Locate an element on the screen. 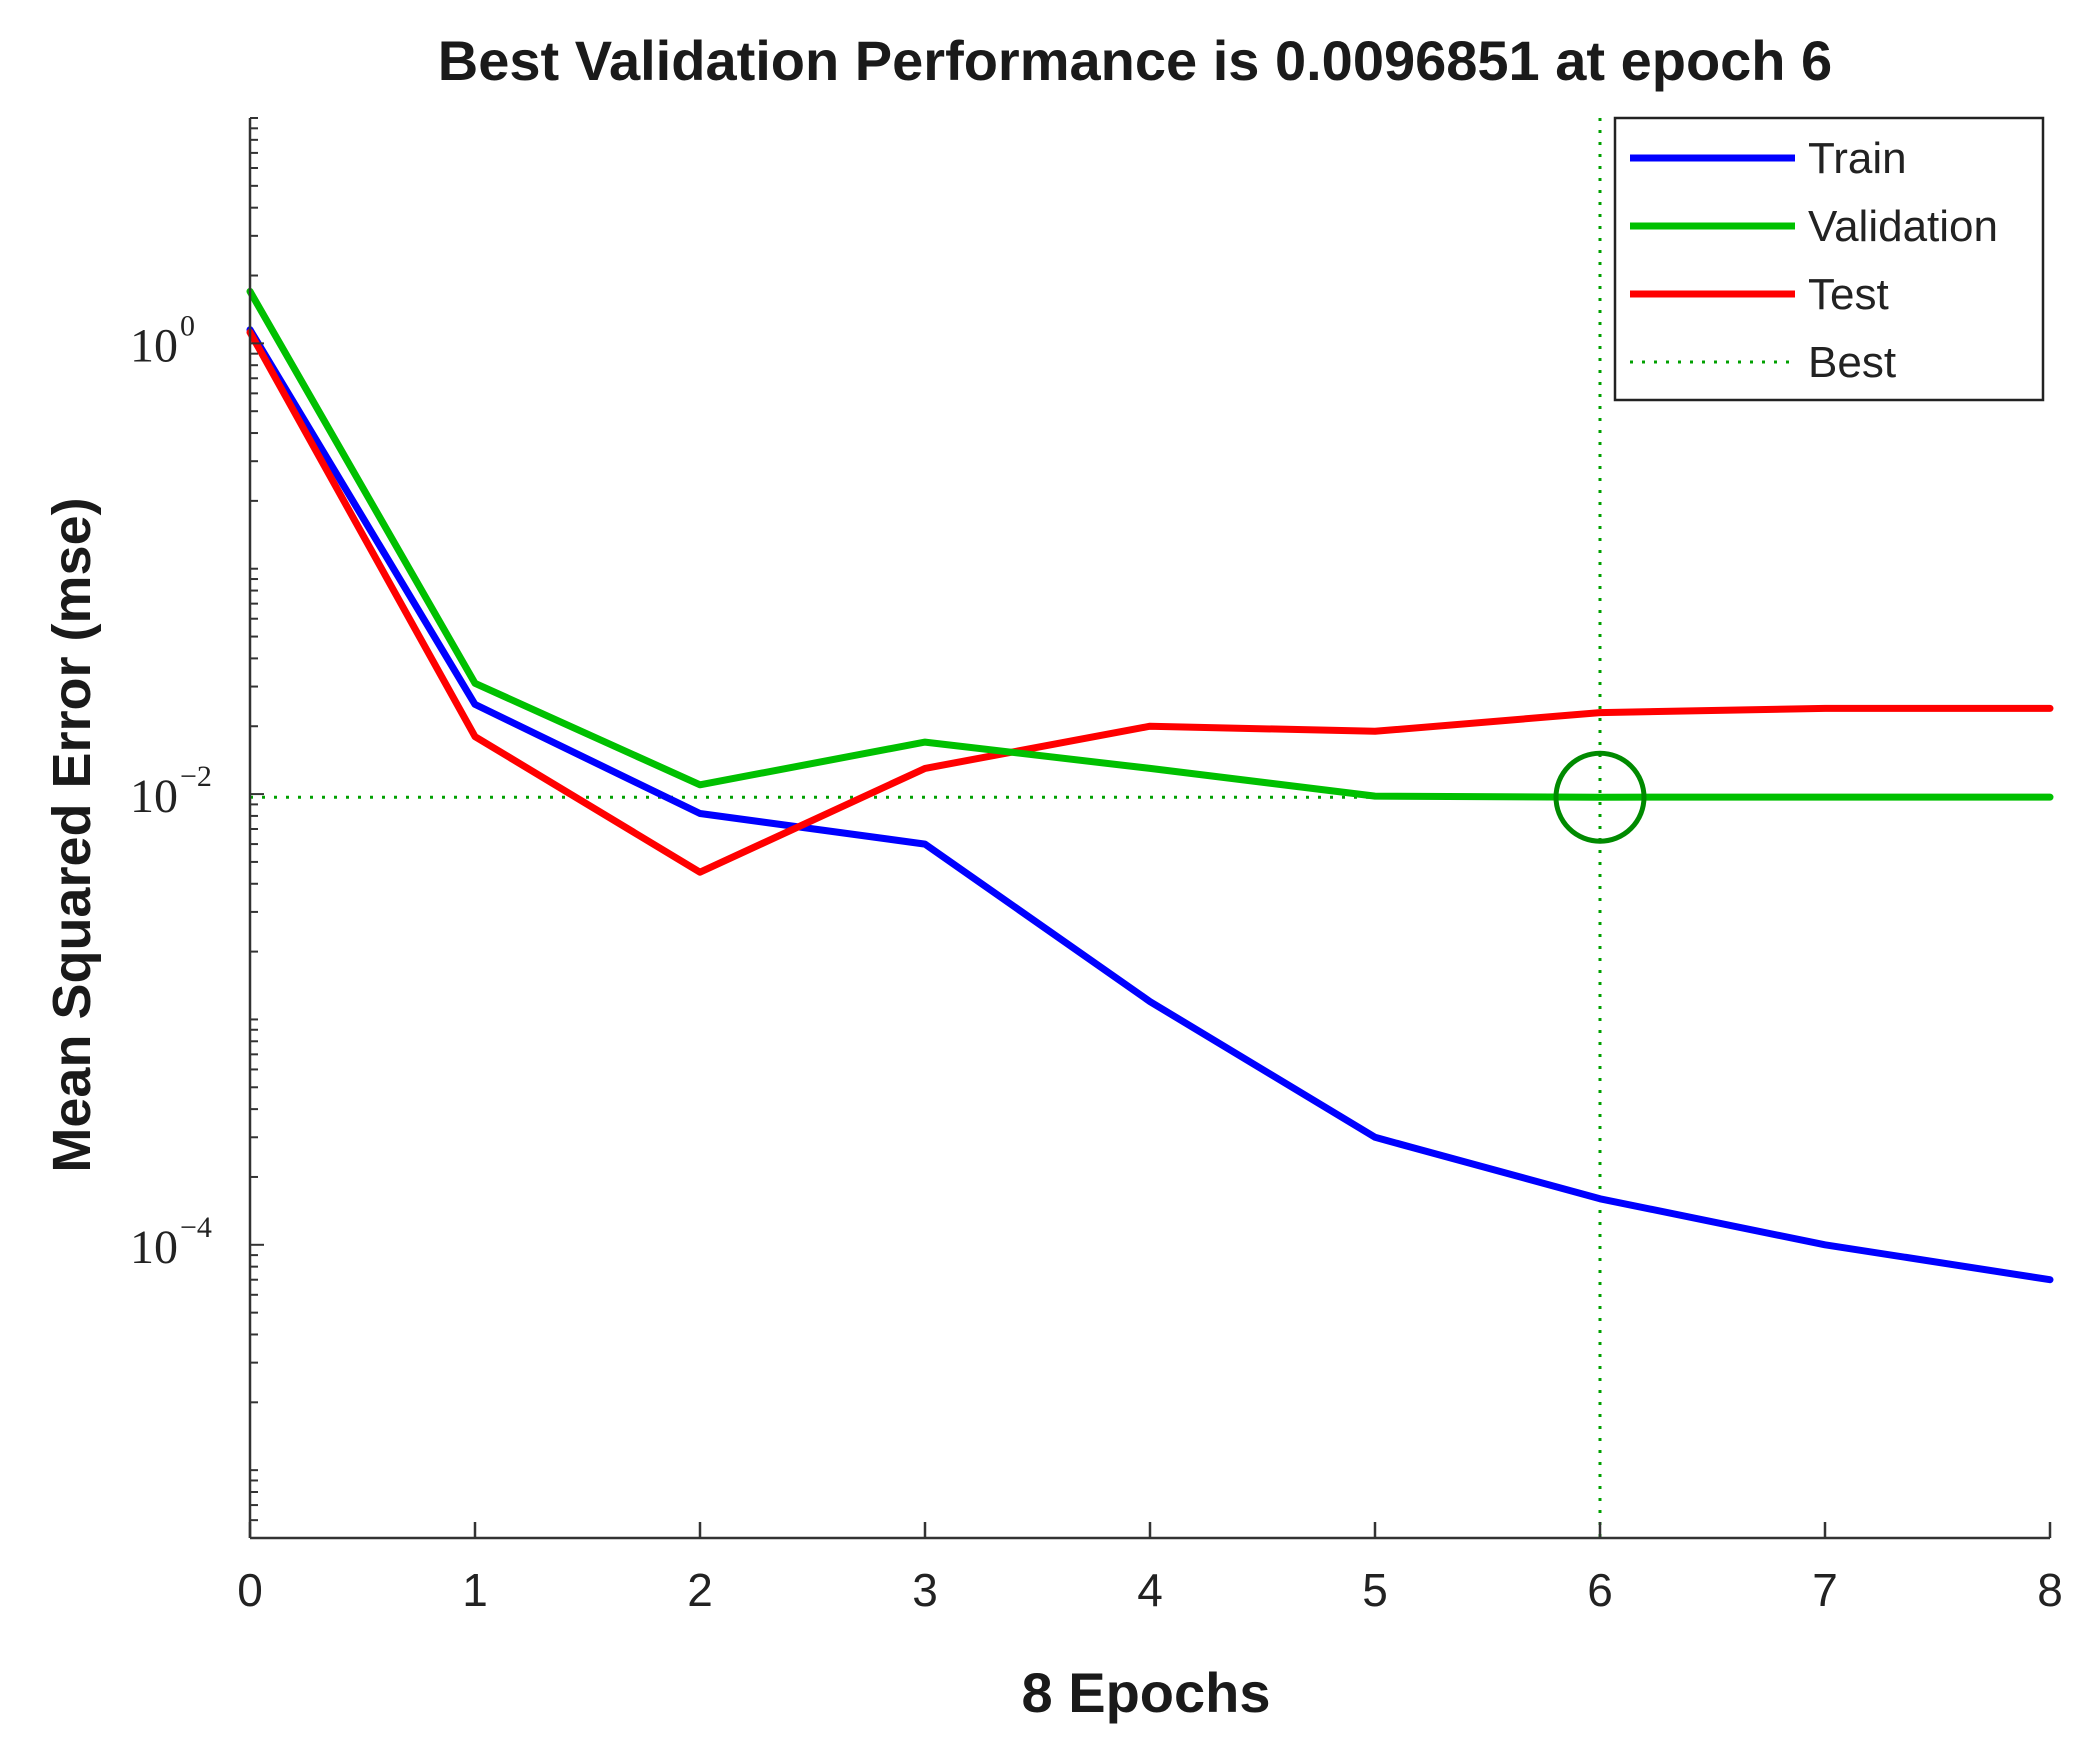  legend-item-validation: Validation is located at coordinates (1814, 226).